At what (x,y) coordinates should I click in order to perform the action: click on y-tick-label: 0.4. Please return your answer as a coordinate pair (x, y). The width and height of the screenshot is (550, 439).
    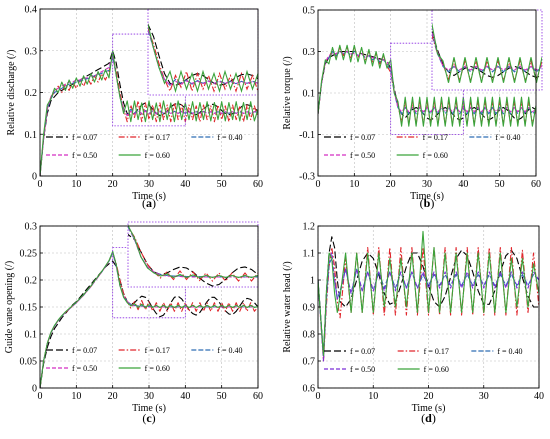
    Looking at the image, I should click on (31, 10).